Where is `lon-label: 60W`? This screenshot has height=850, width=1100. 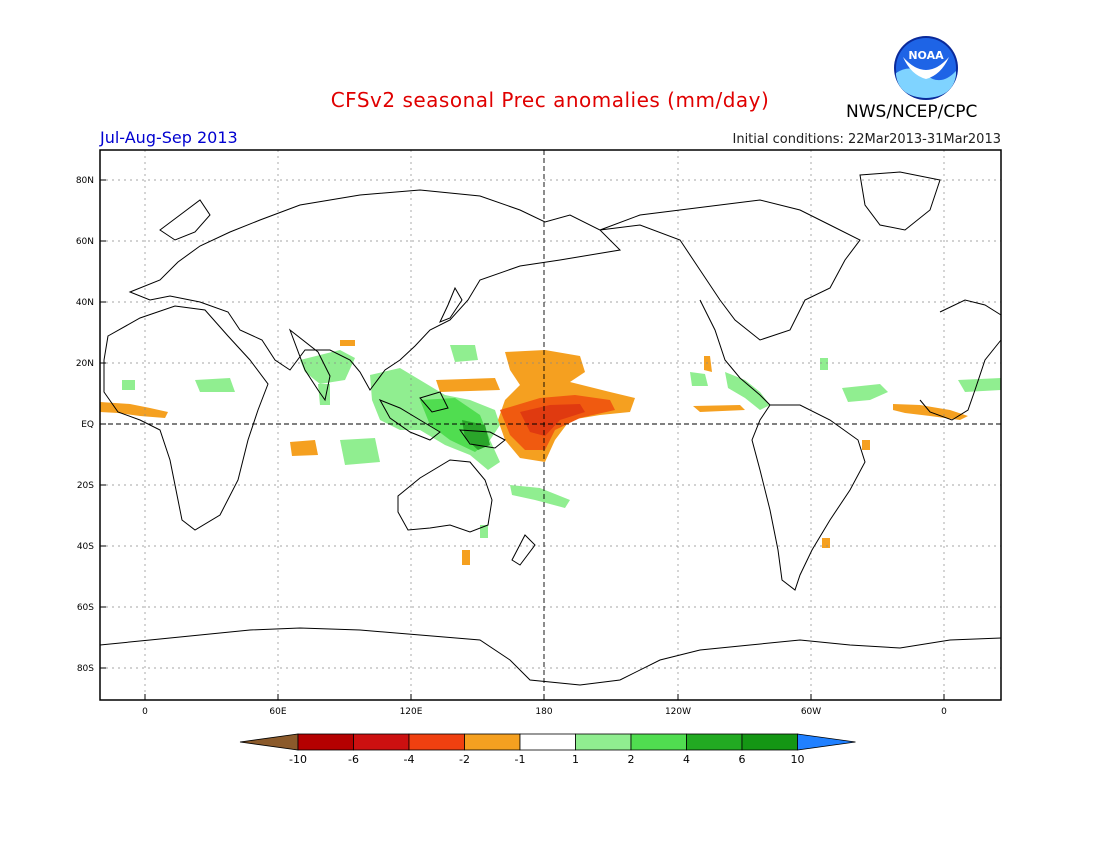
lon-label: 60W is located at coordinates (811, 712).